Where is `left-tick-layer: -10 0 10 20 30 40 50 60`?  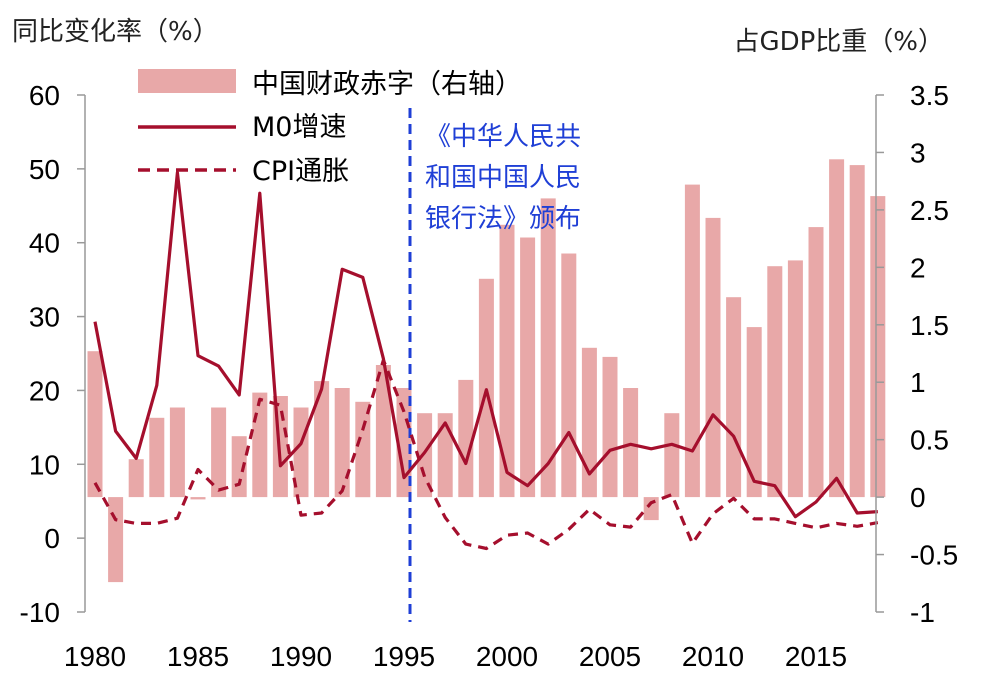
left-tick-layer: -10 0 10 20 30 40 50 60 is located at coordinates (52, 354).